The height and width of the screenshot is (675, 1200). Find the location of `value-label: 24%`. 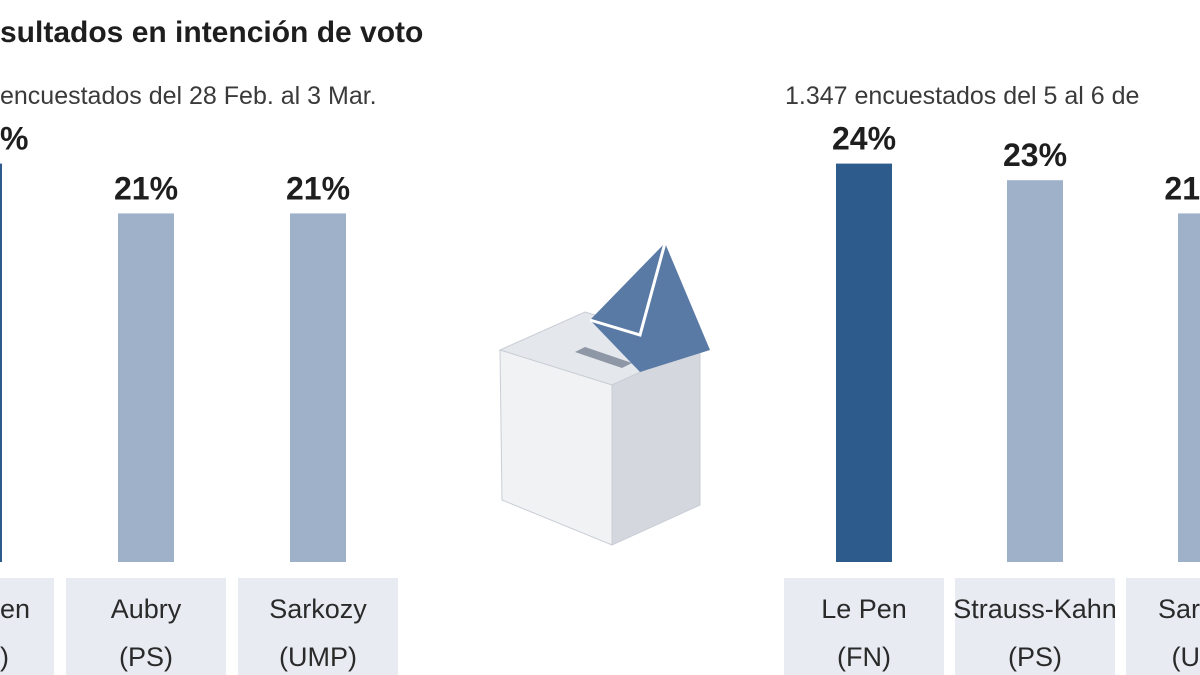

value-label: 24% is located at coordinates (864, 139).